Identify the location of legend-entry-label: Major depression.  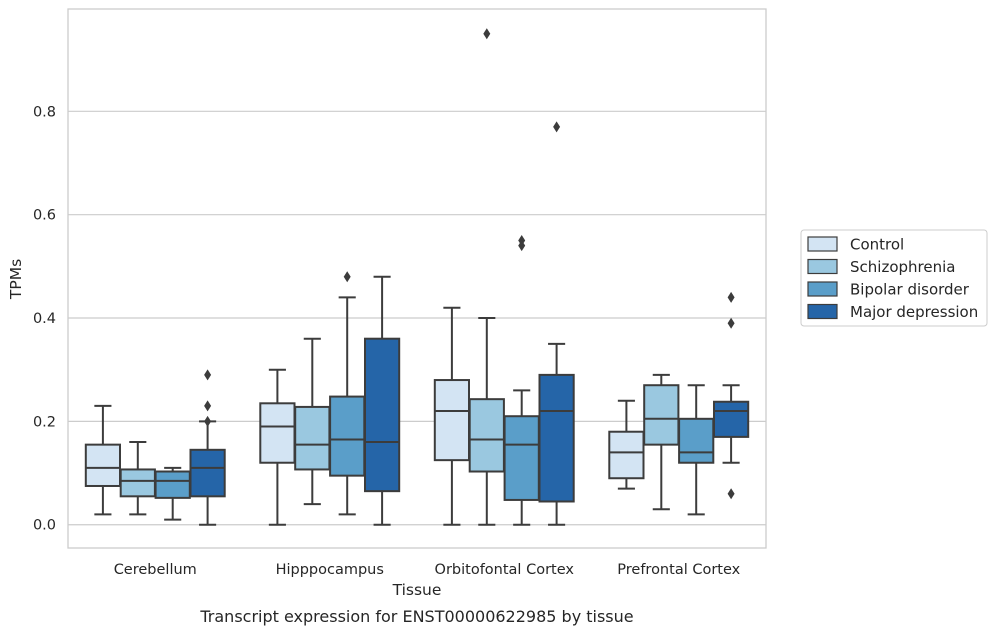
(914, 312).